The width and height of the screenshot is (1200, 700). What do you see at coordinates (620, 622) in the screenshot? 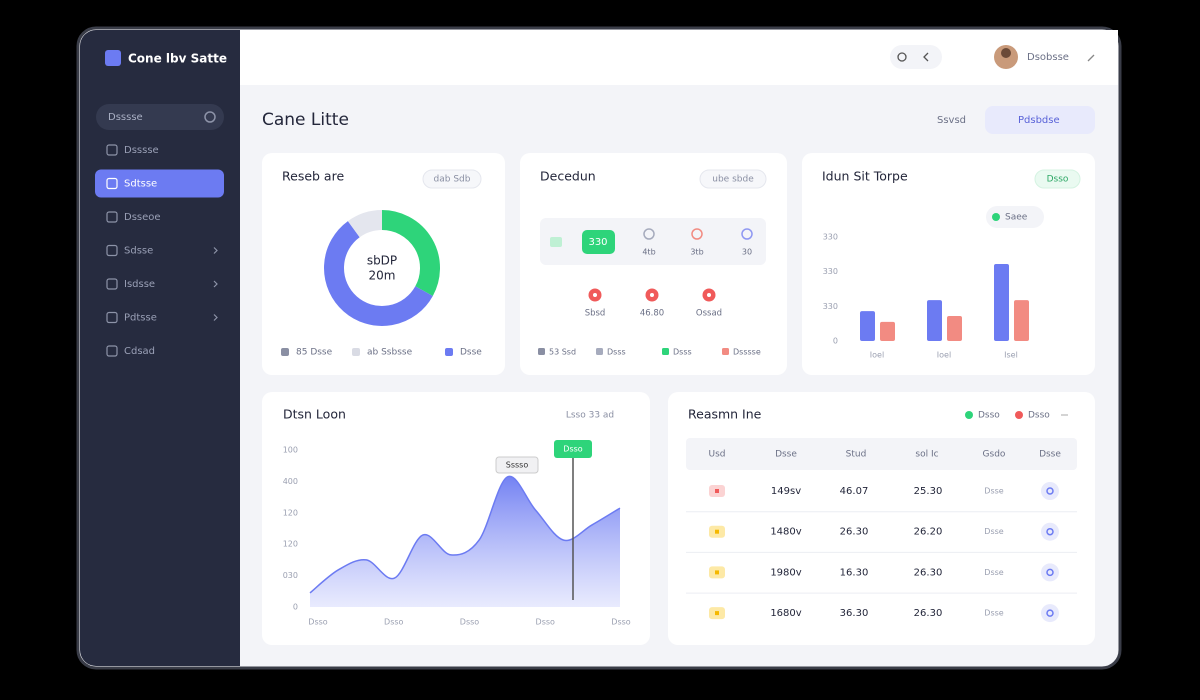
I see `x-tick-label: Dsso` at bounding box center [620, 622].